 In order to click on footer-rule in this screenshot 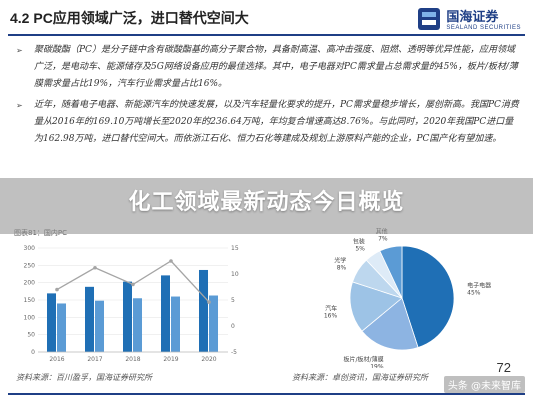, I will do `click(266, 394)`.